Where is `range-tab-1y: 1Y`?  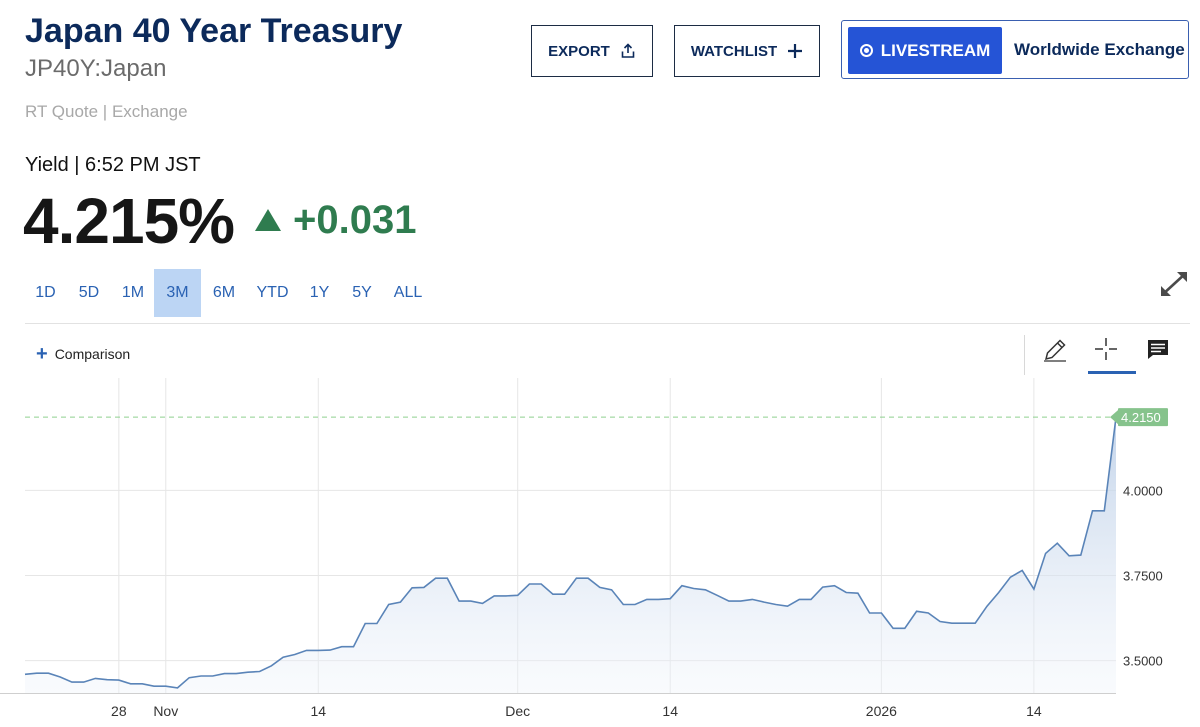 range-tab-1y: 1Y is located at coordinates (319, 292).